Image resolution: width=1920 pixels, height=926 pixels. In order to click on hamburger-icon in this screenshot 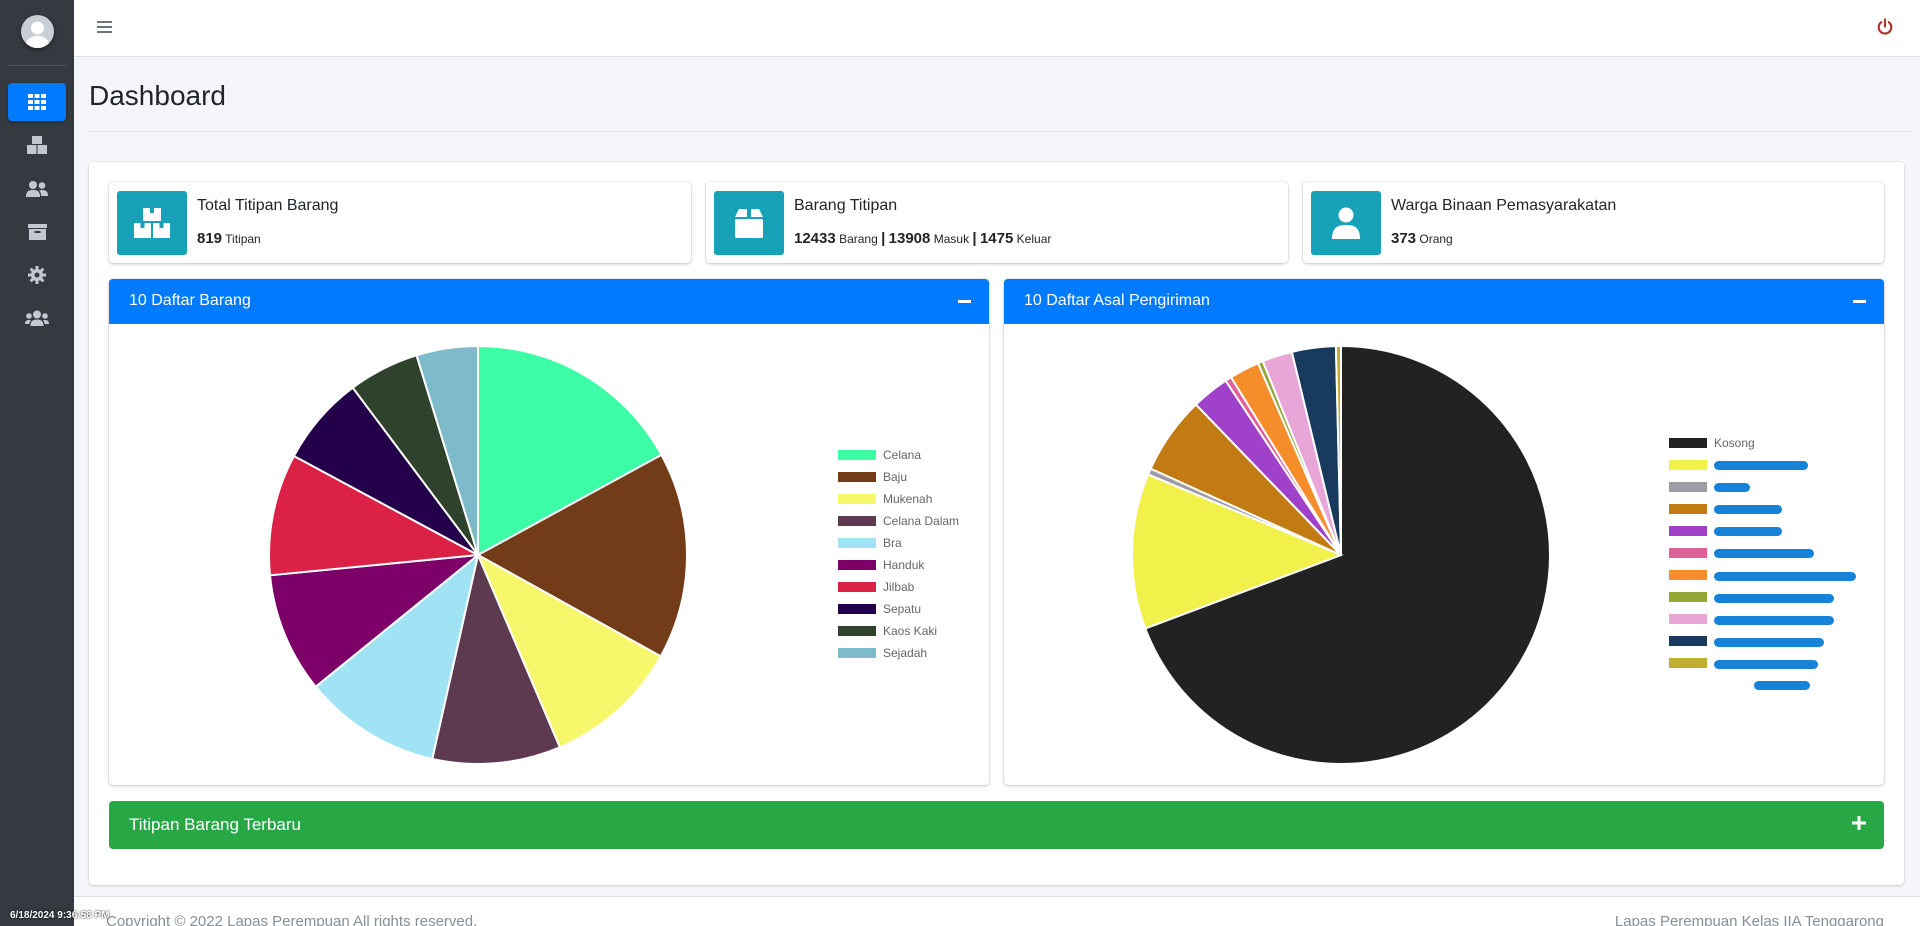, I will do `click(104, 27)`.